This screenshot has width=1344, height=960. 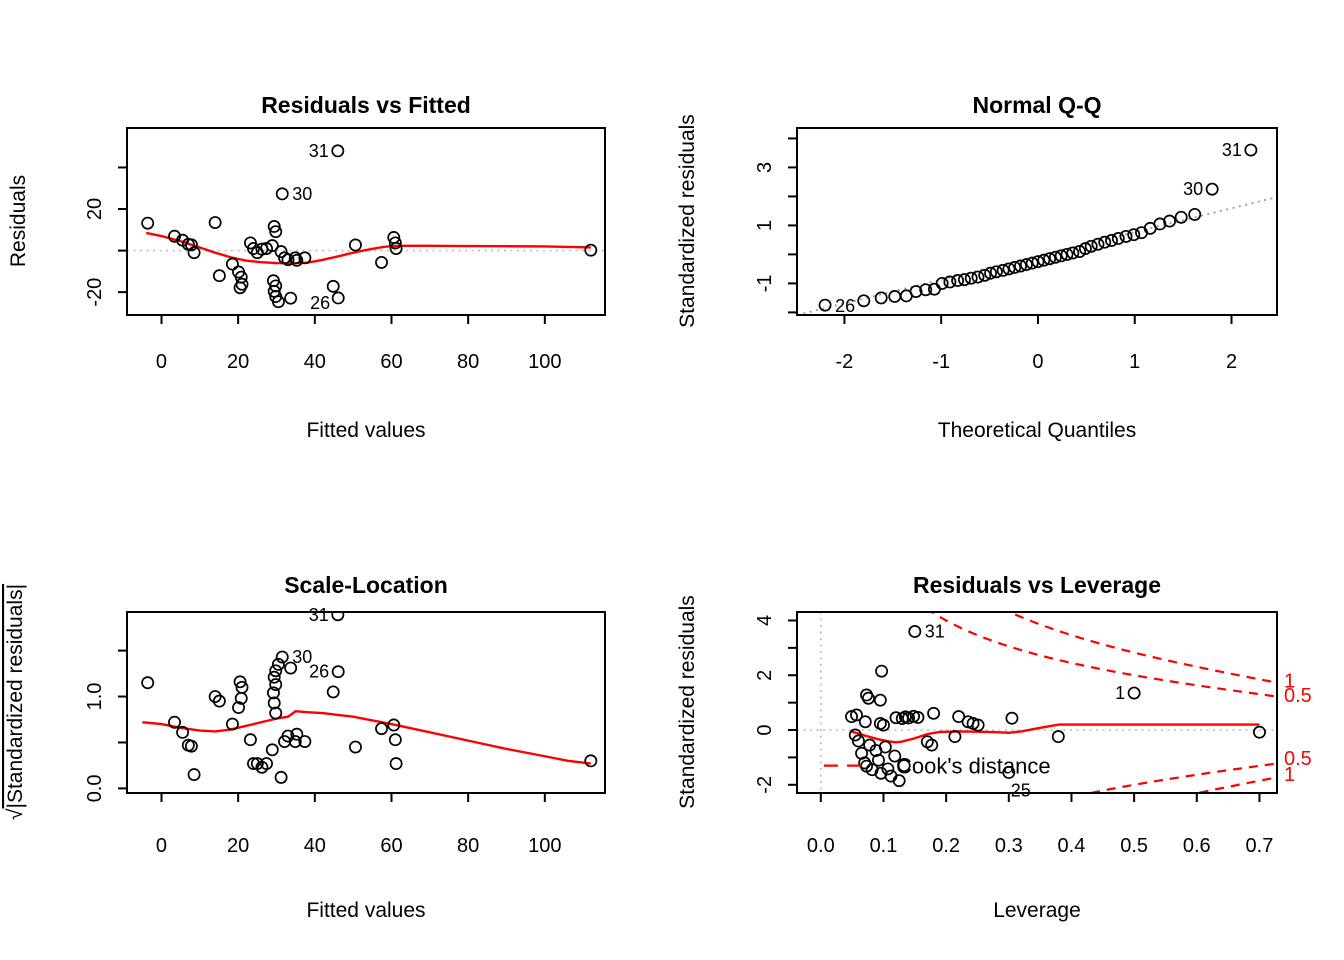 I want to click on sqrt-sign: √, so click(x=15, y=814).